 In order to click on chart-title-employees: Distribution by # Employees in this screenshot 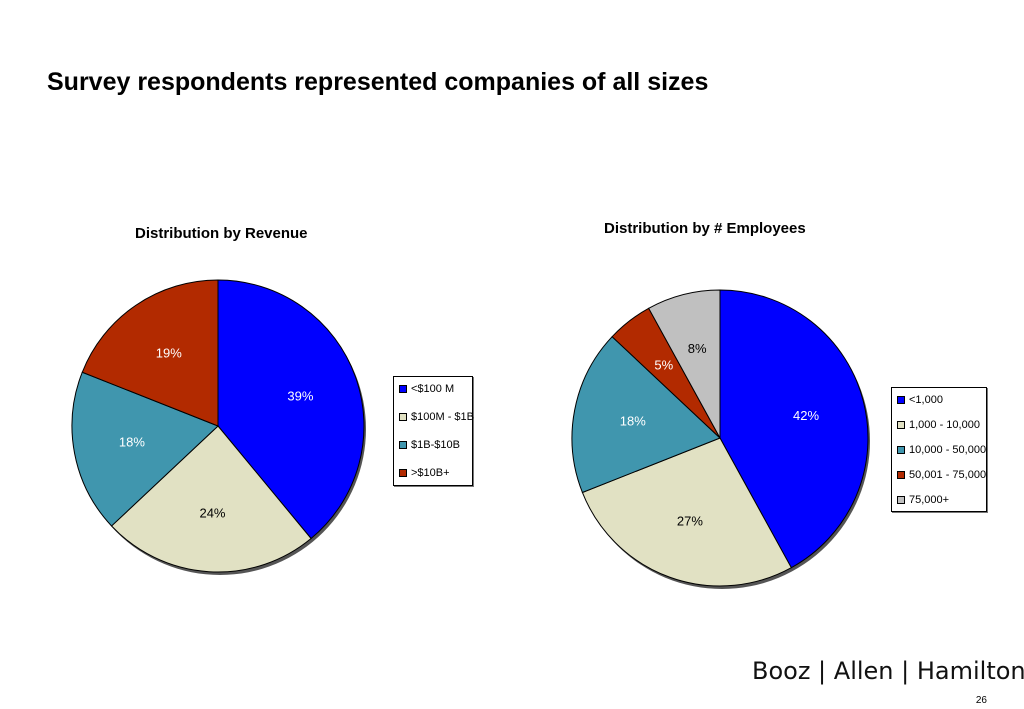, I will do `click(705, 228)`.